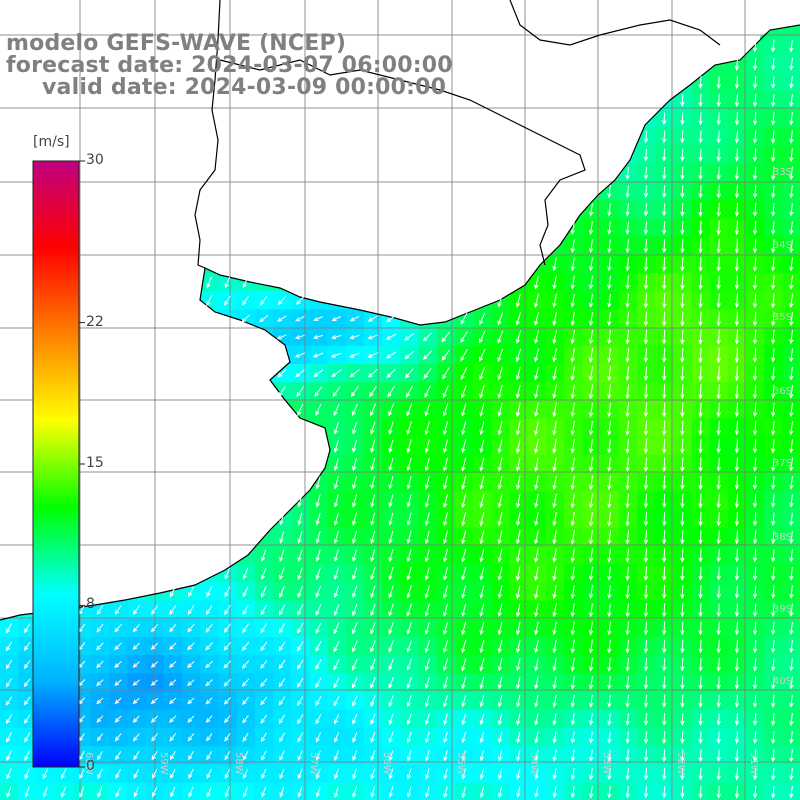 The height and width of the screenshot is (800, 800). I want to click on lat-label: 38S, so click(782, 537).